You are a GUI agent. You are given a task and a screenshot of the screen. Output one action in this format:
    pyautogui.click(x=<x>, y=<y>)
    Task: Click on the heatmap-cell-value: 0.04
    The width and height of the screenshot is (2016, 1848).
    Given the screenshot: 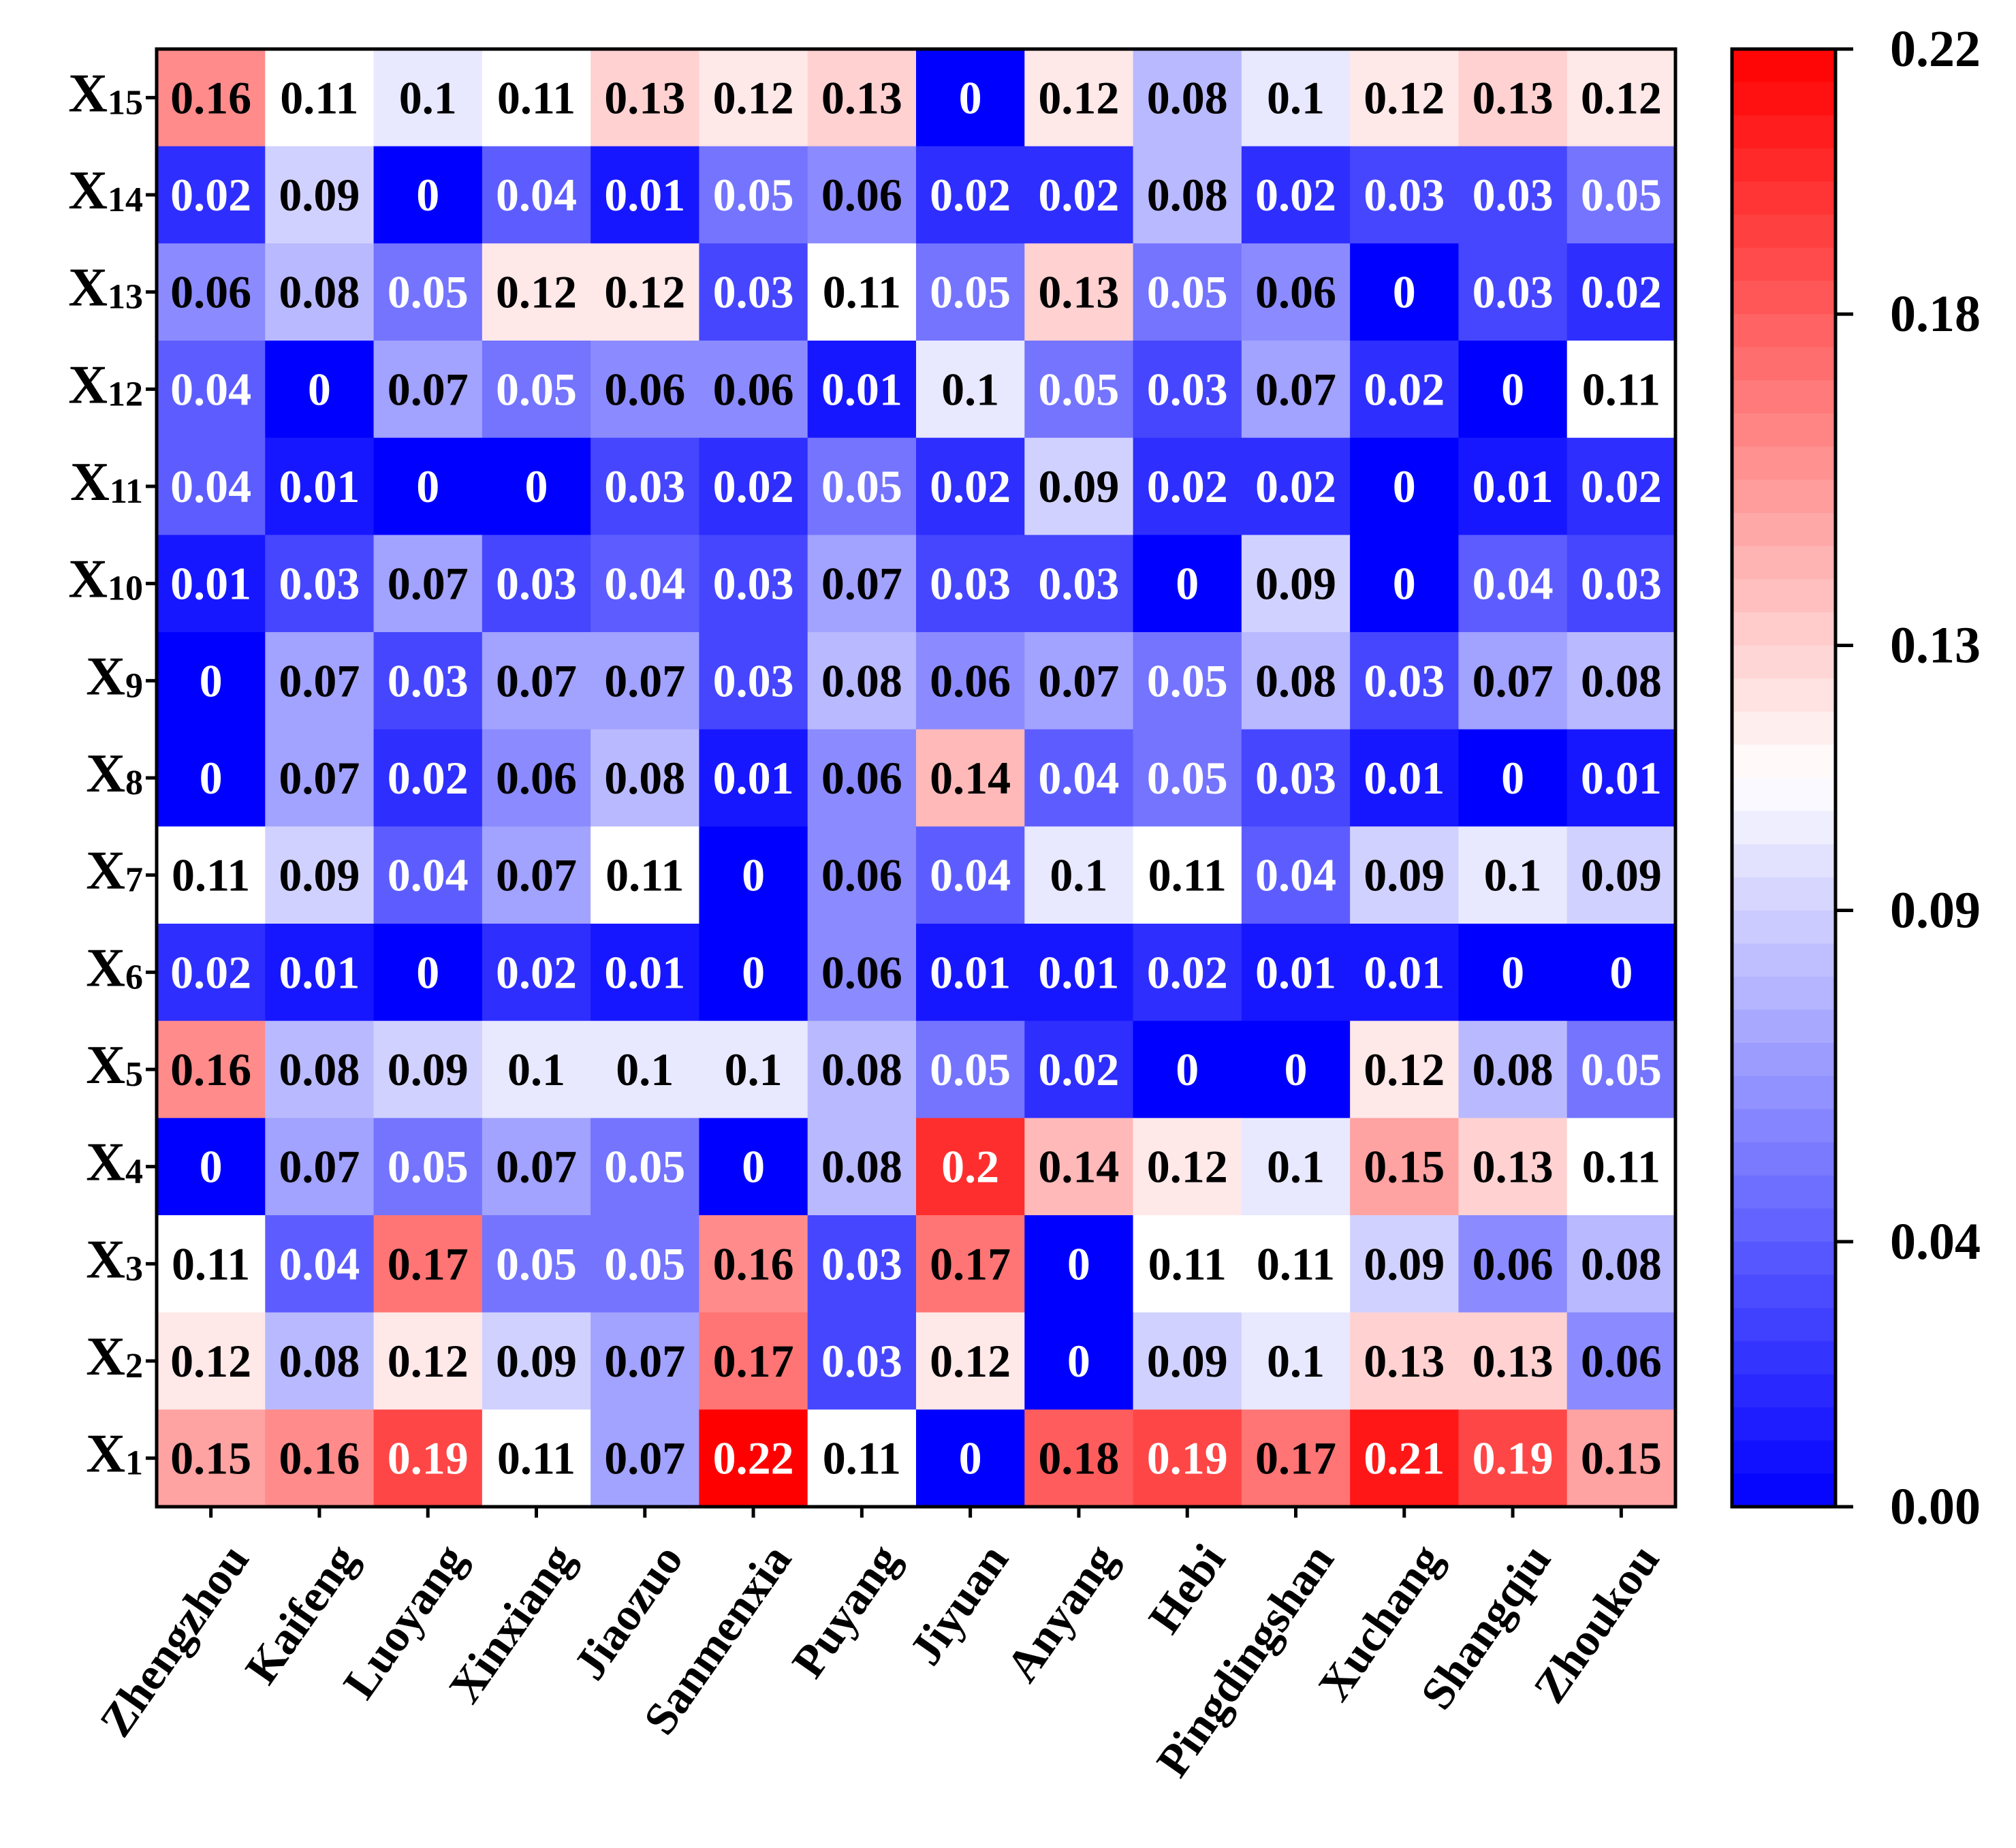 What is the action you would take?
    pyautogui.click(x=970, y=875)
    